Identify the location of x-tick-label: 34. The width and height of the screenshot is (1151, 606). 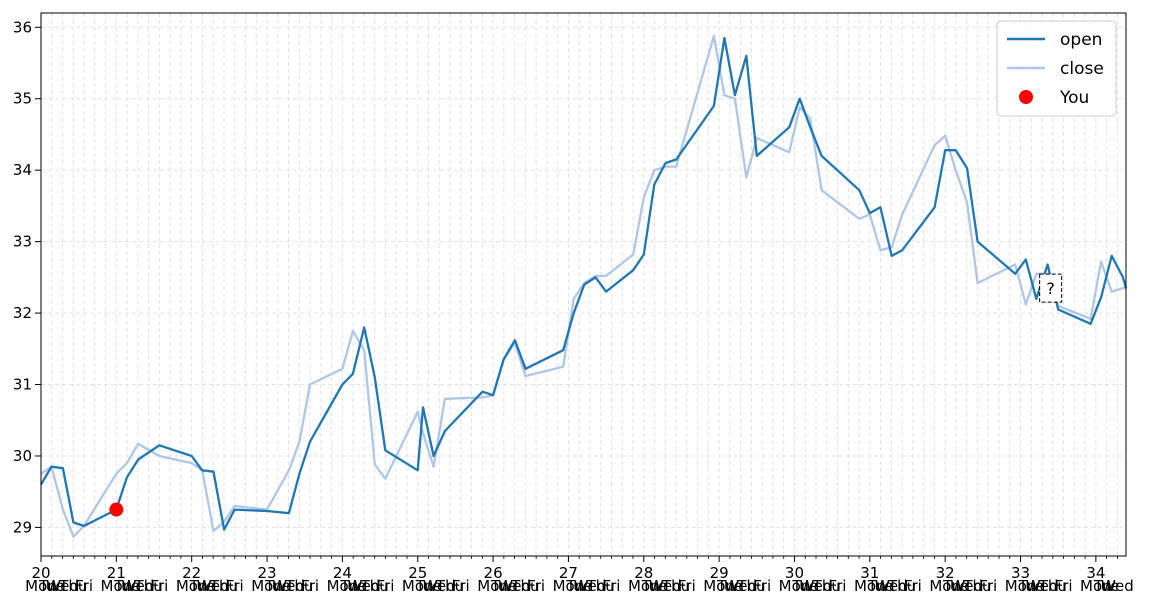
(1095, 573).